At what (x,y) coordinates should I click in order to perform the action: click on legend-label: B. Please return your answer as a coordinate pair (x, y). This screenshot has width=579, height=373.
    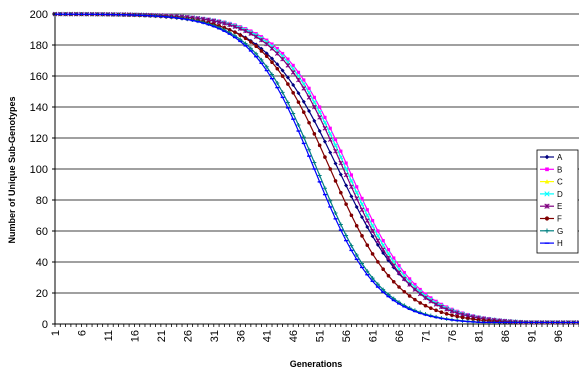
    Looking at the image, I should click on (559, 169).